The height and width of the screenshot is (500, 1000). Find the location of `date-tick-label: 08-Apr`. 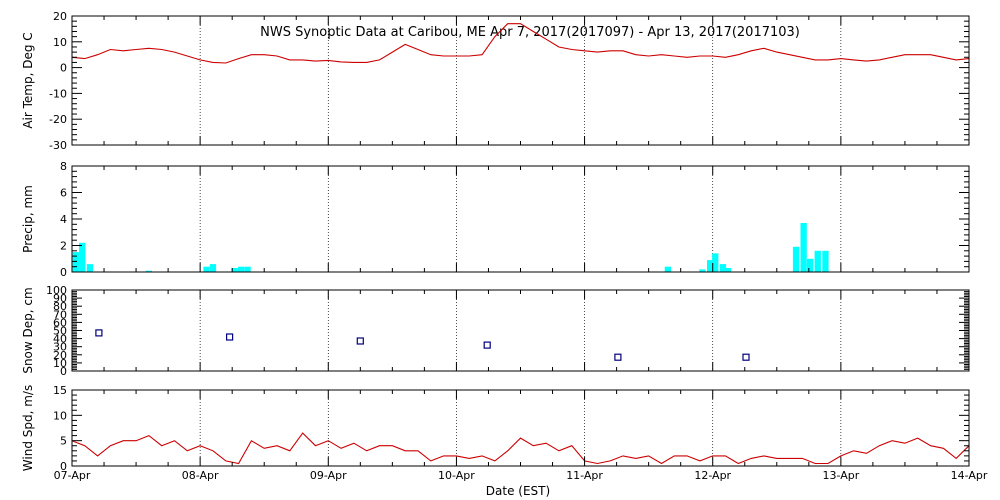

date-tick-label: 08-Apr is located at coordinates (200, 475).